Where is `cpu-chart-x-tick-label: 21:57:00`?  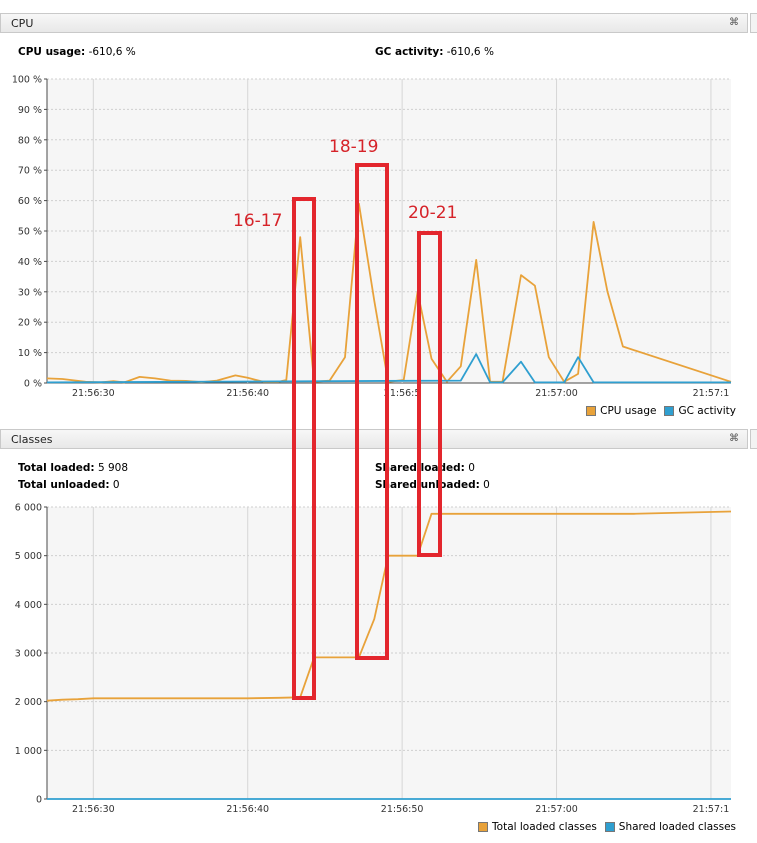
cpu-chart-x-tick-label: 21:57:00 is located at coordinates (556, 393).